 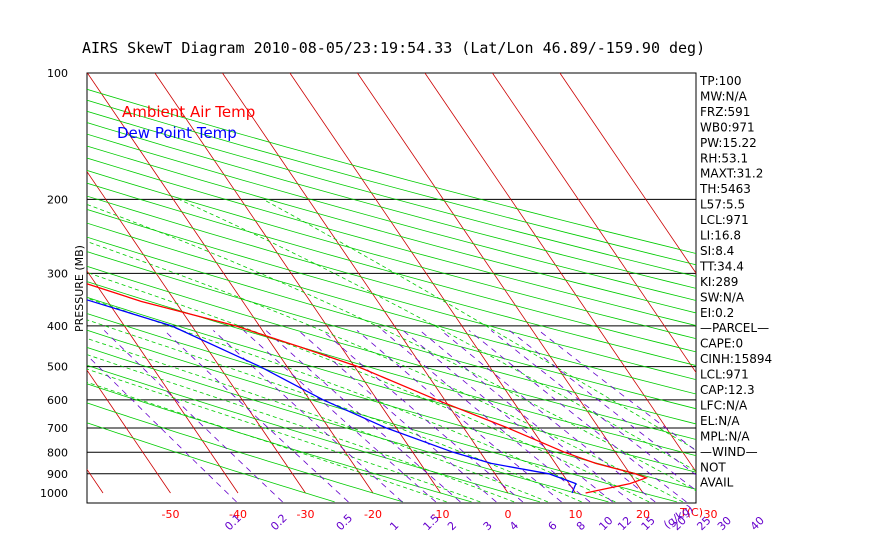 I want to click on parameter-item: LI:16.8, so click(x=720, y=236).